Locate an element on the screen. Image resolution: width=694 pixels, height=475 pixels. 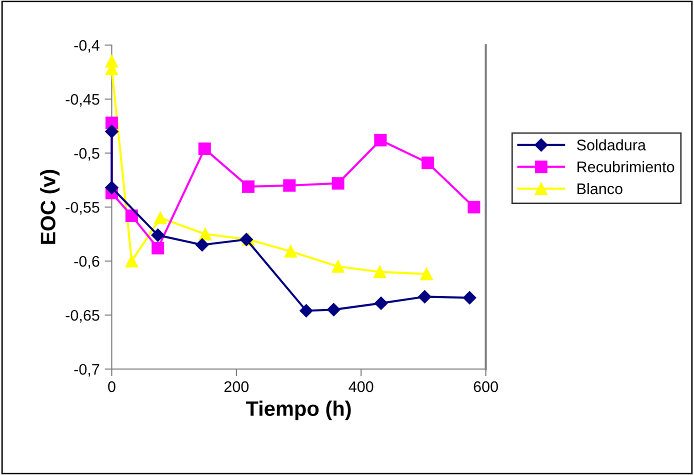
y-tick-label: -0,55 is located at coordinates (83, 208).